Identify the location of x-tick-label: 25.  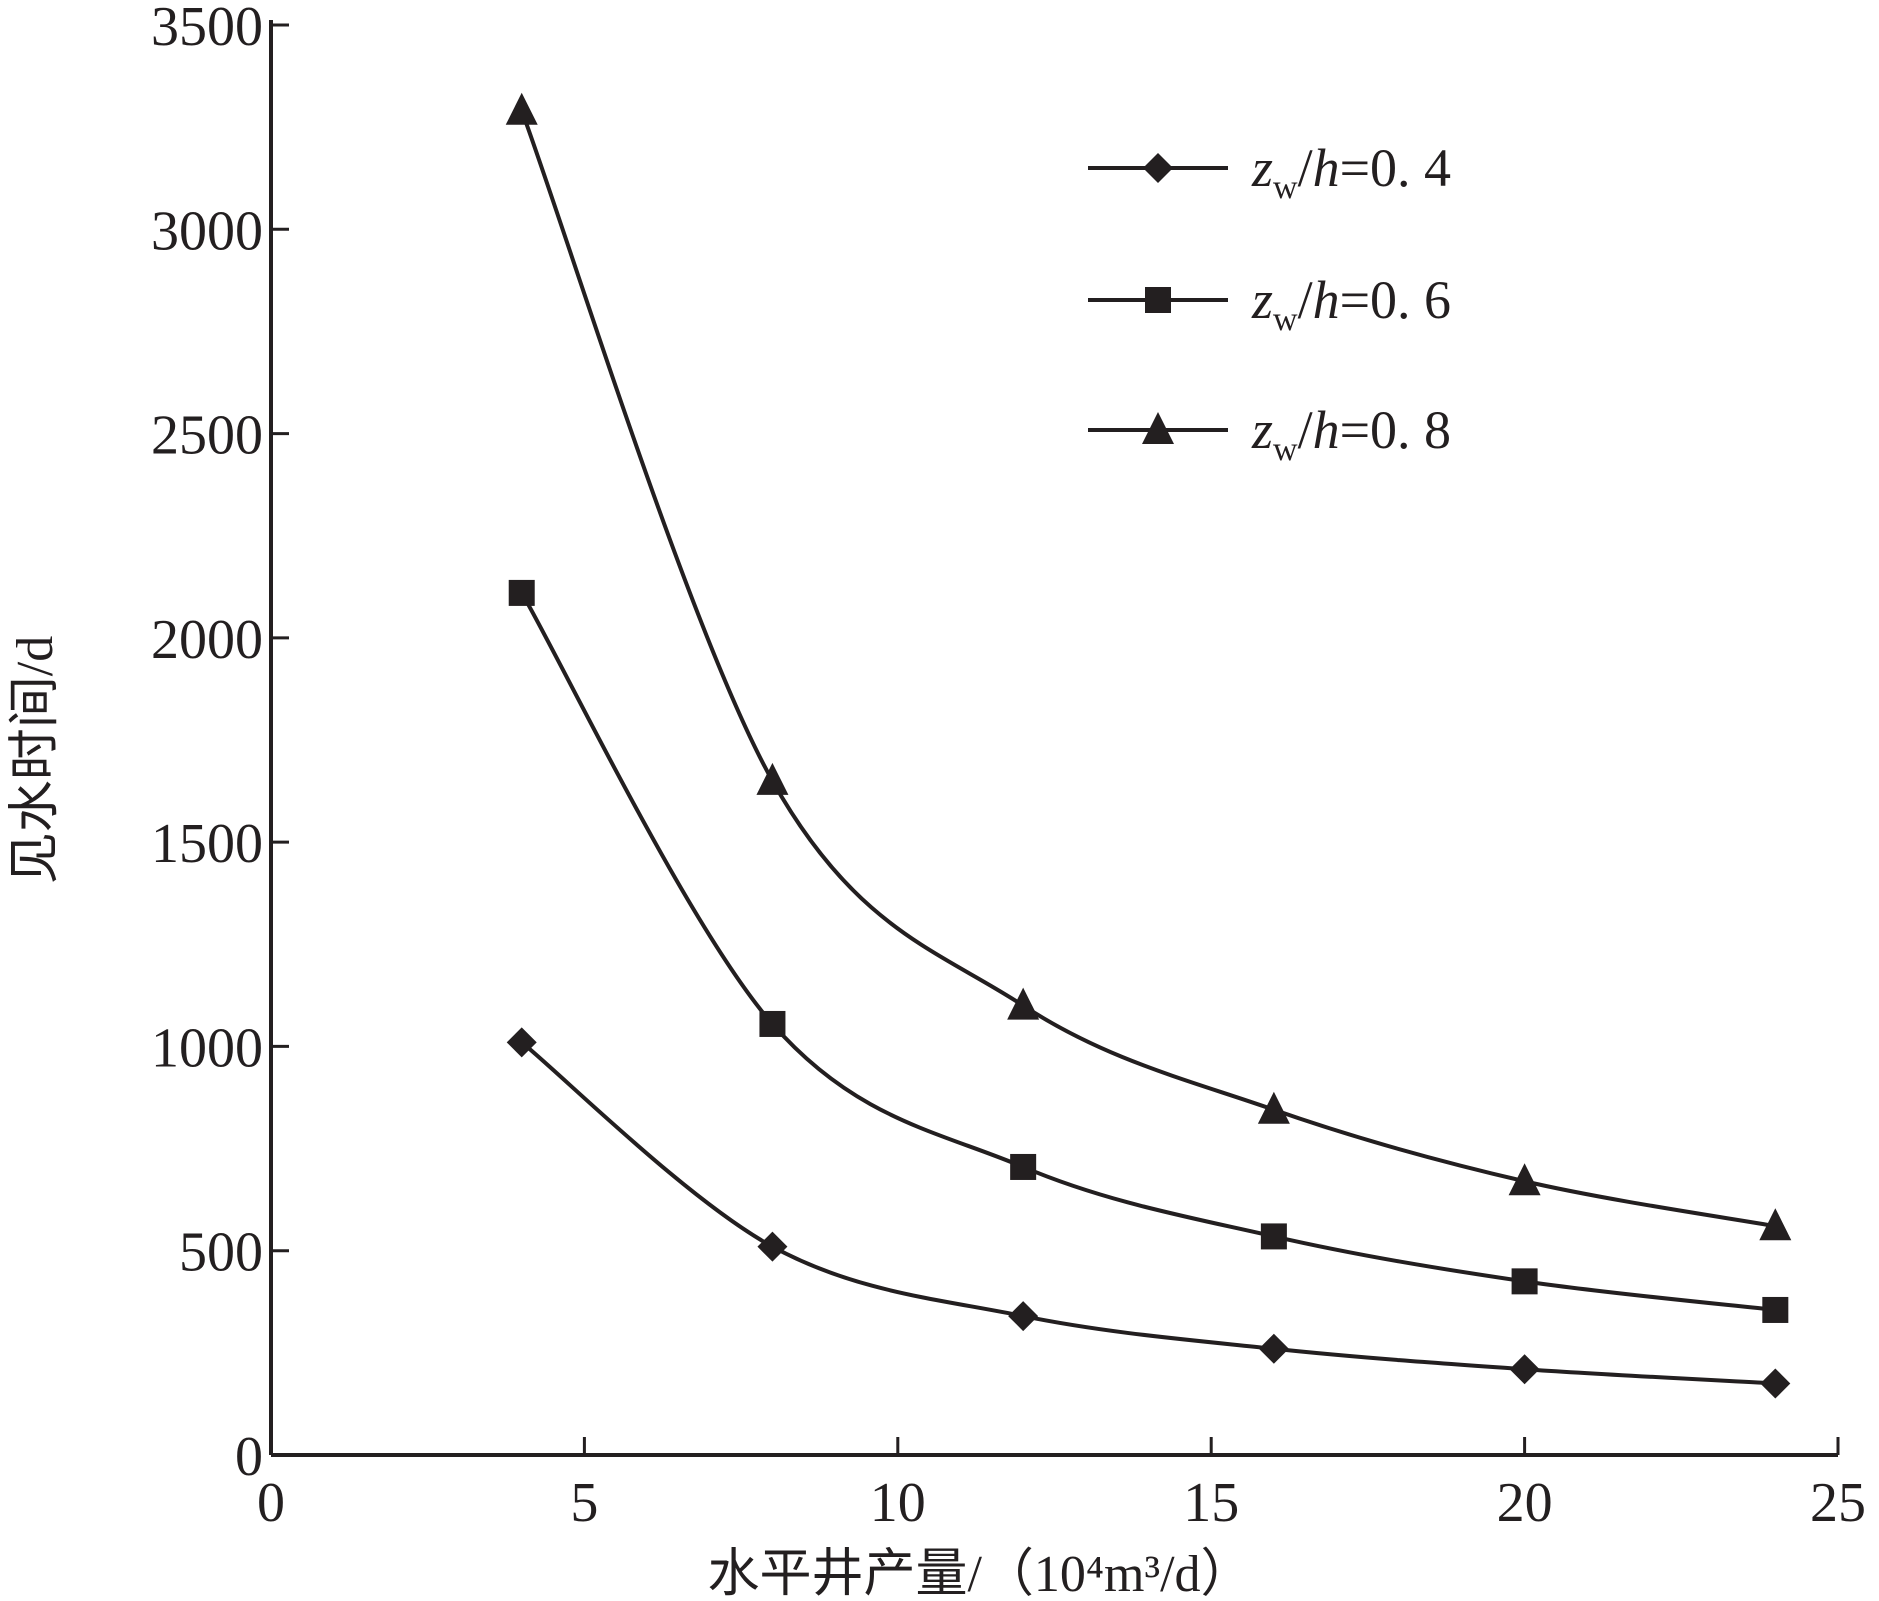
(1838, 1503).